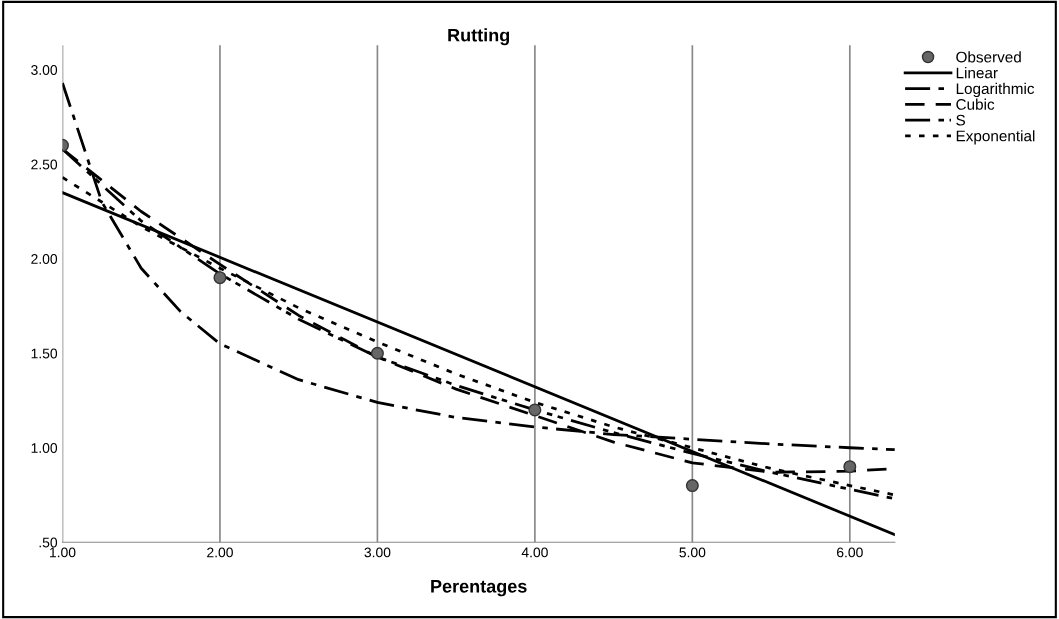 The height and width of the screenshot is (619, 1059). Describe the element at coordinates (377, 552) in the screenshot. I see `x-tick-label: 3.00` at that location.